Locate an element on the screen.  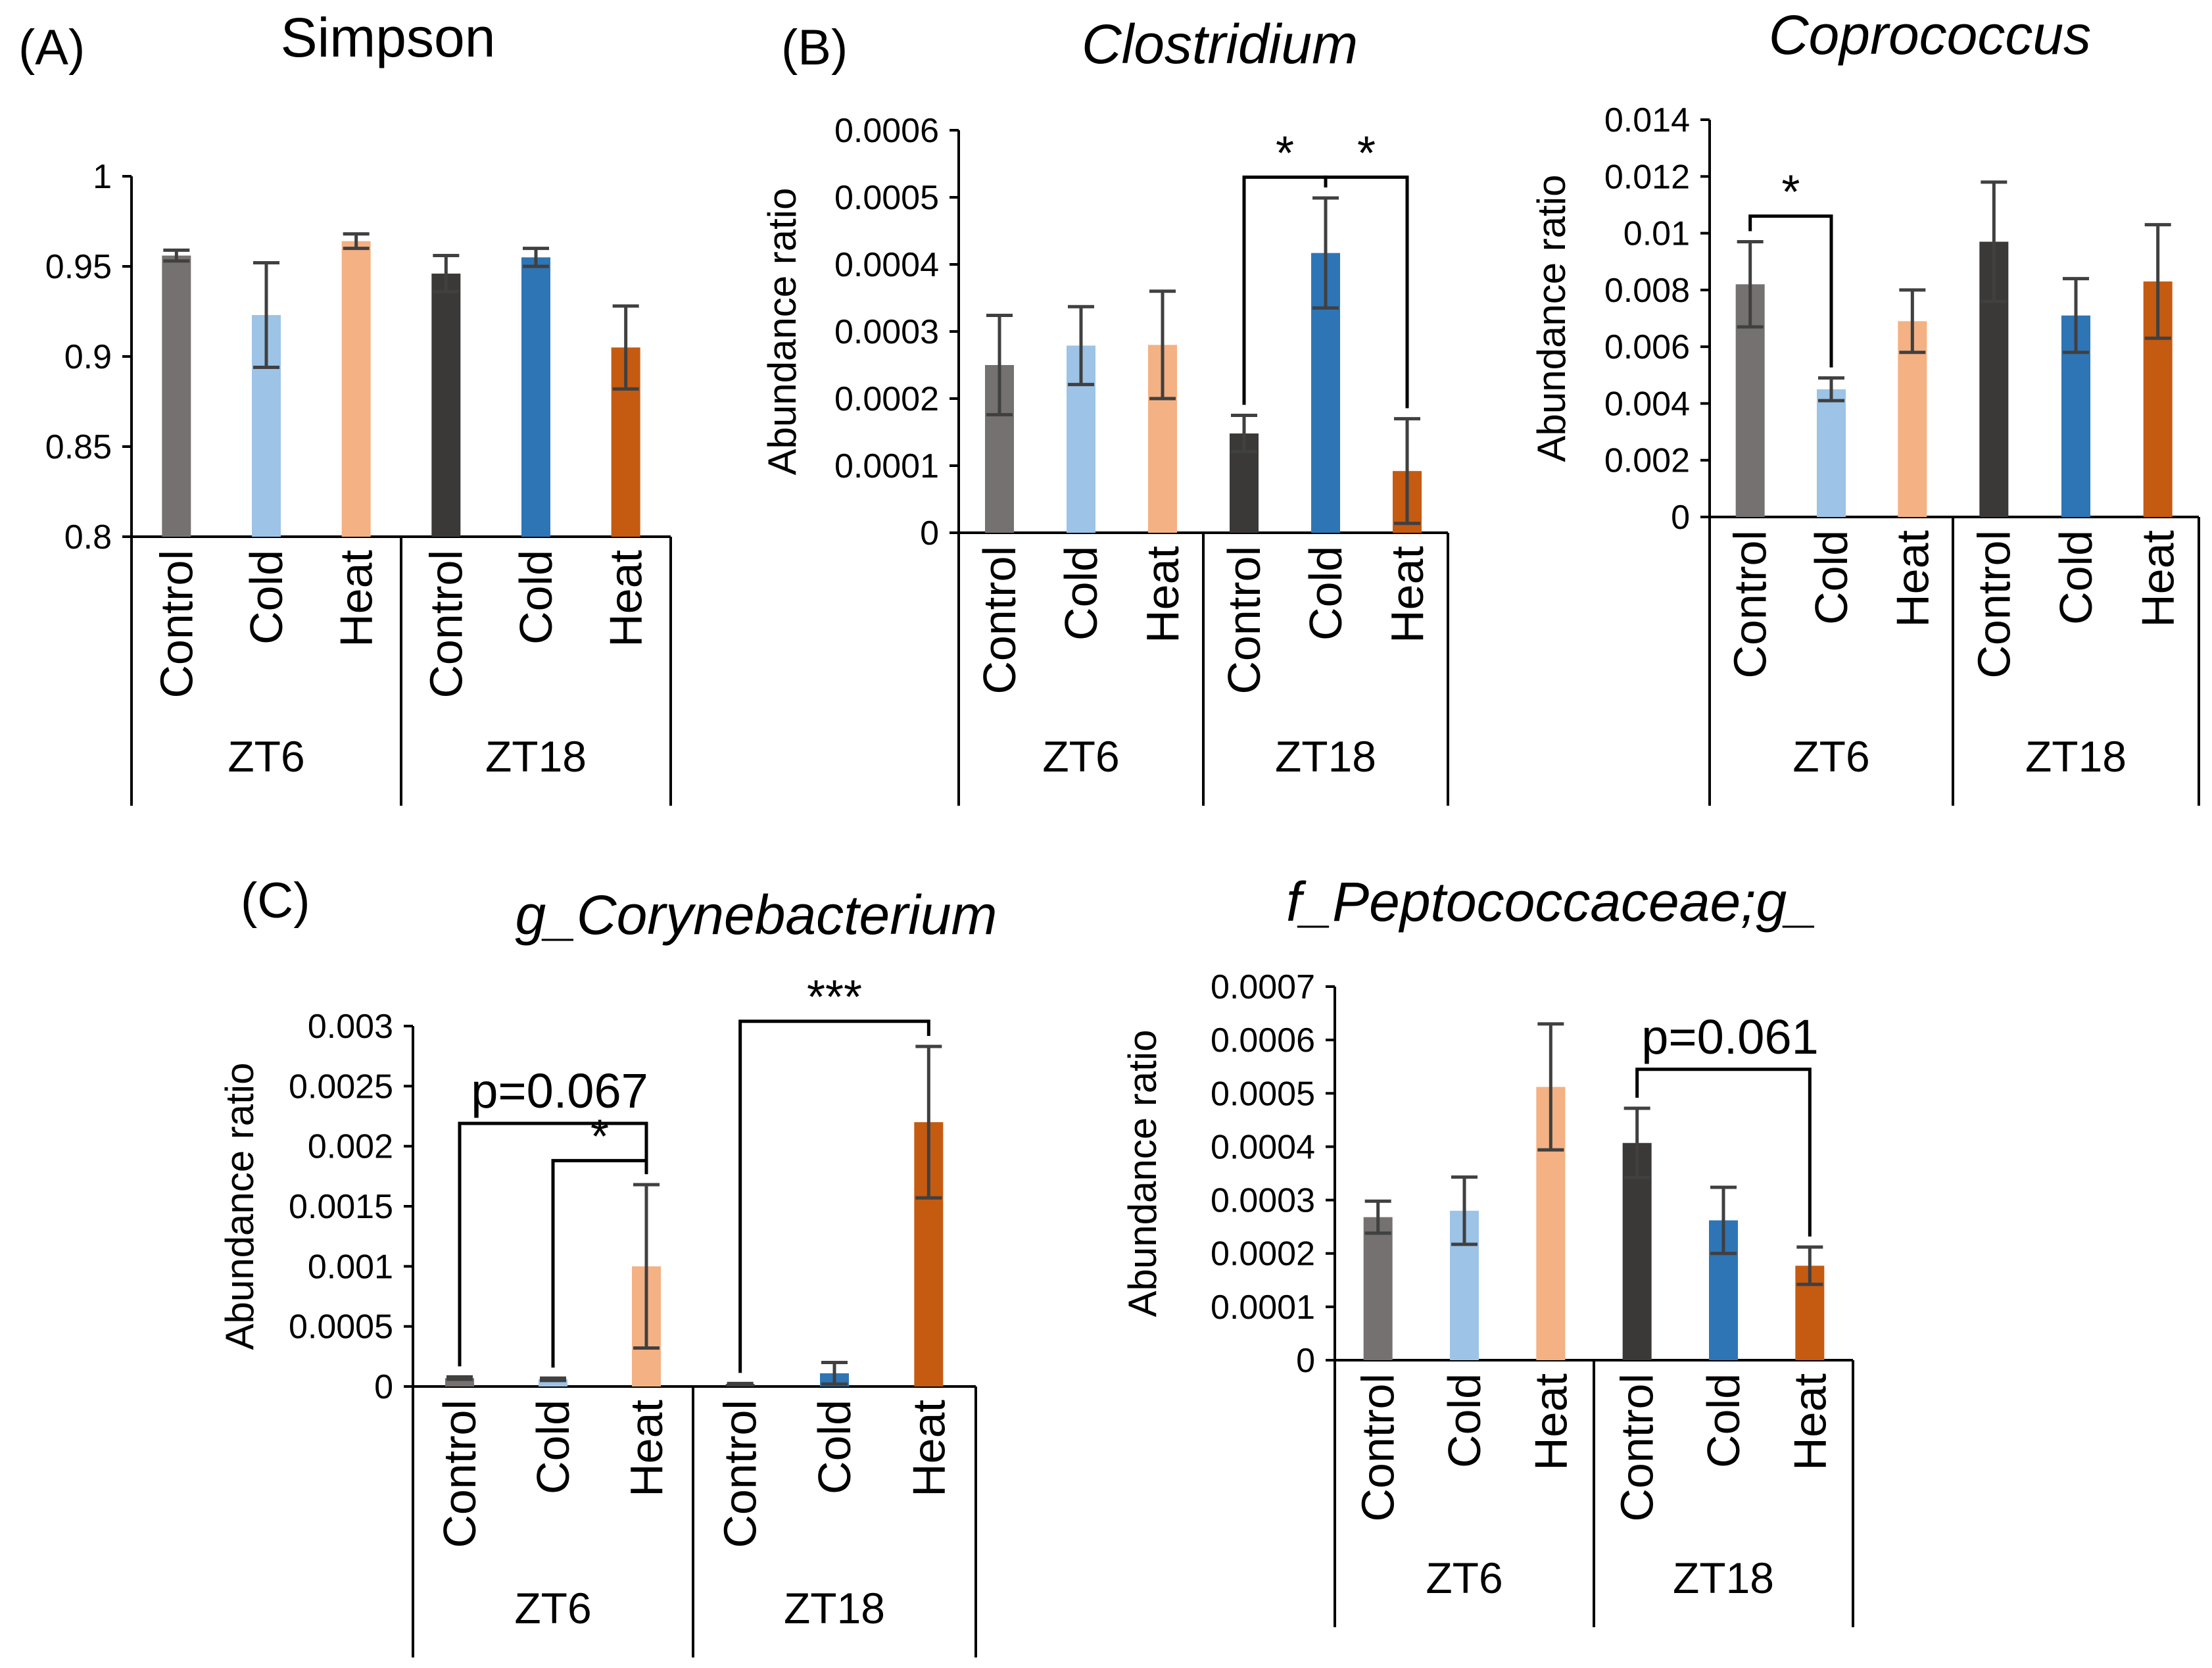
y-tick-label: 0.008 is located at coordinates (1647, 291).